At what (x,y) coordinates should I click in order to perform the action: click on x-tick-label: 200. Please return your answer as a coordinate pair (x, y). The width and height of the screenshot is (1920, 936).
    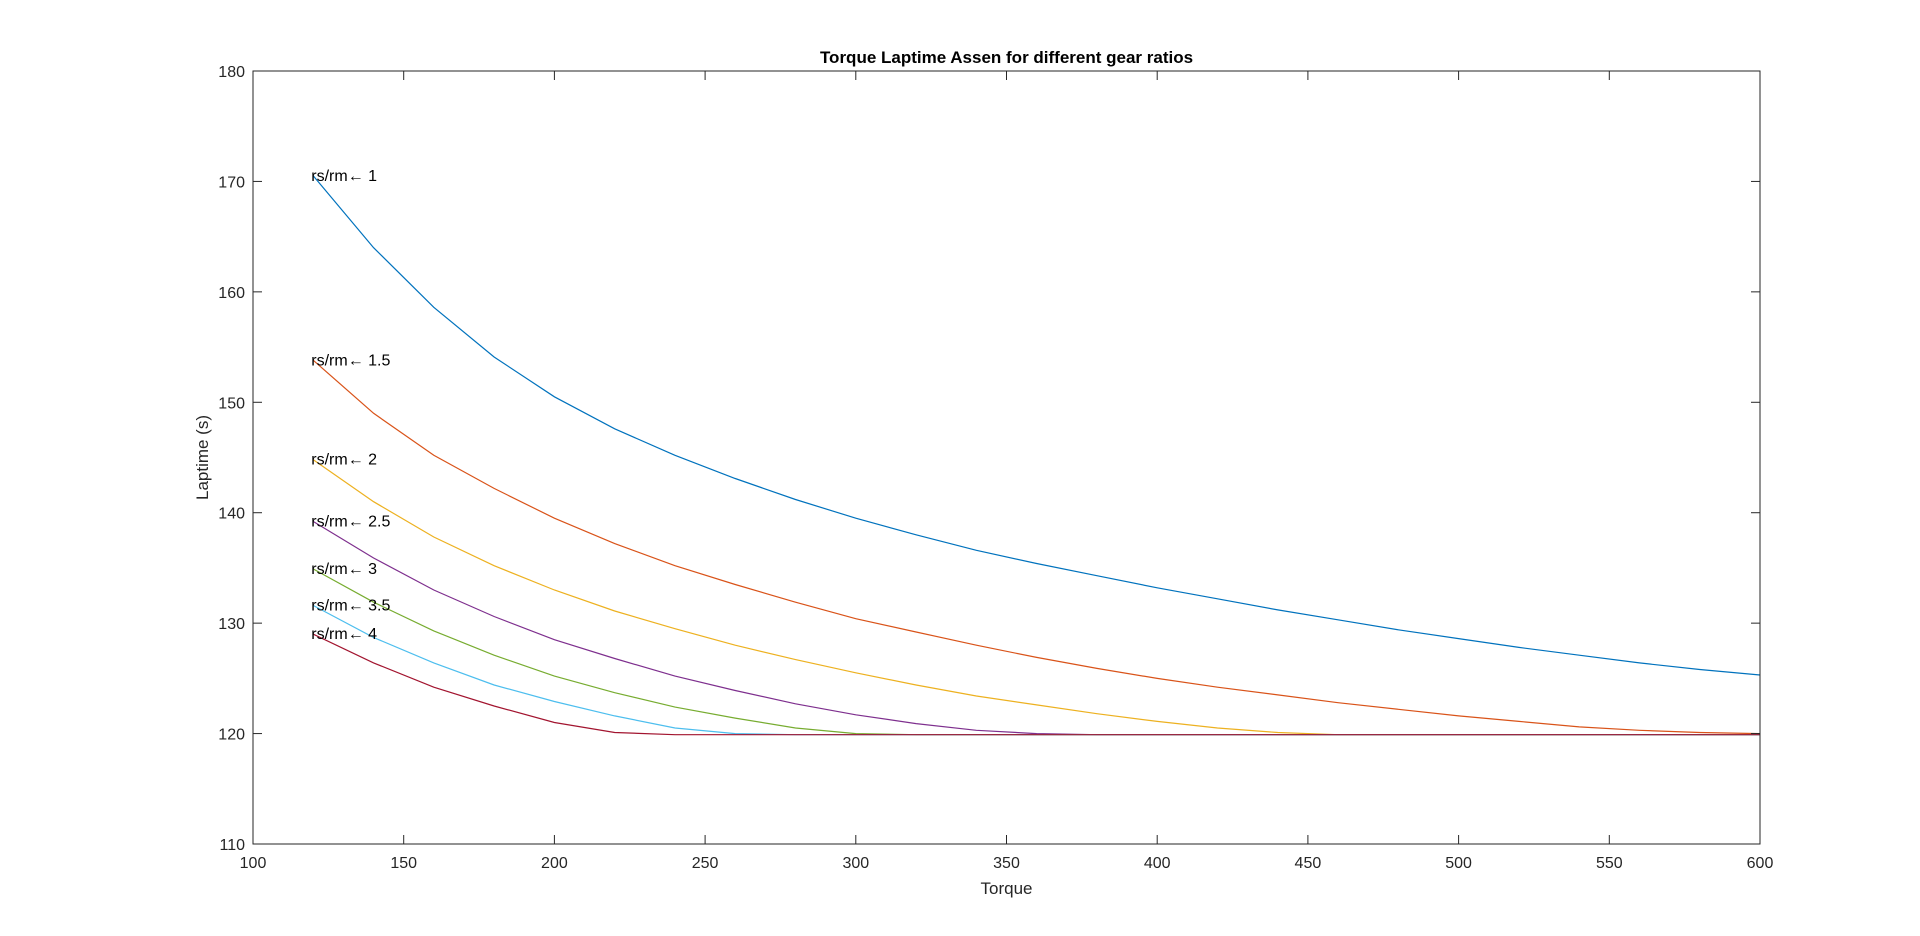
    Looking at the image, I should click on (554, 863).